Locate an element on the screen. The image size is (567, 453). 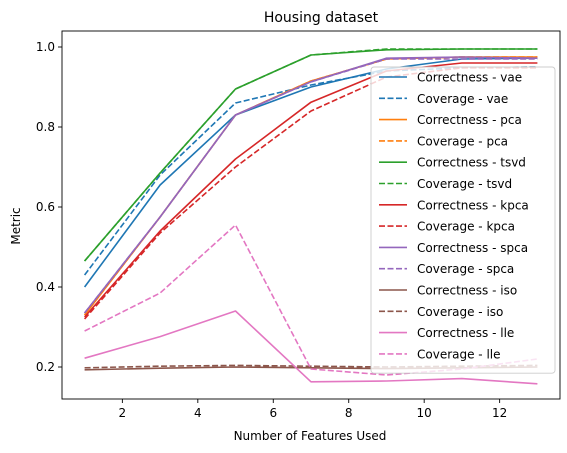
legend-entry: Correctness - iso is located at coordinates (467, 291).